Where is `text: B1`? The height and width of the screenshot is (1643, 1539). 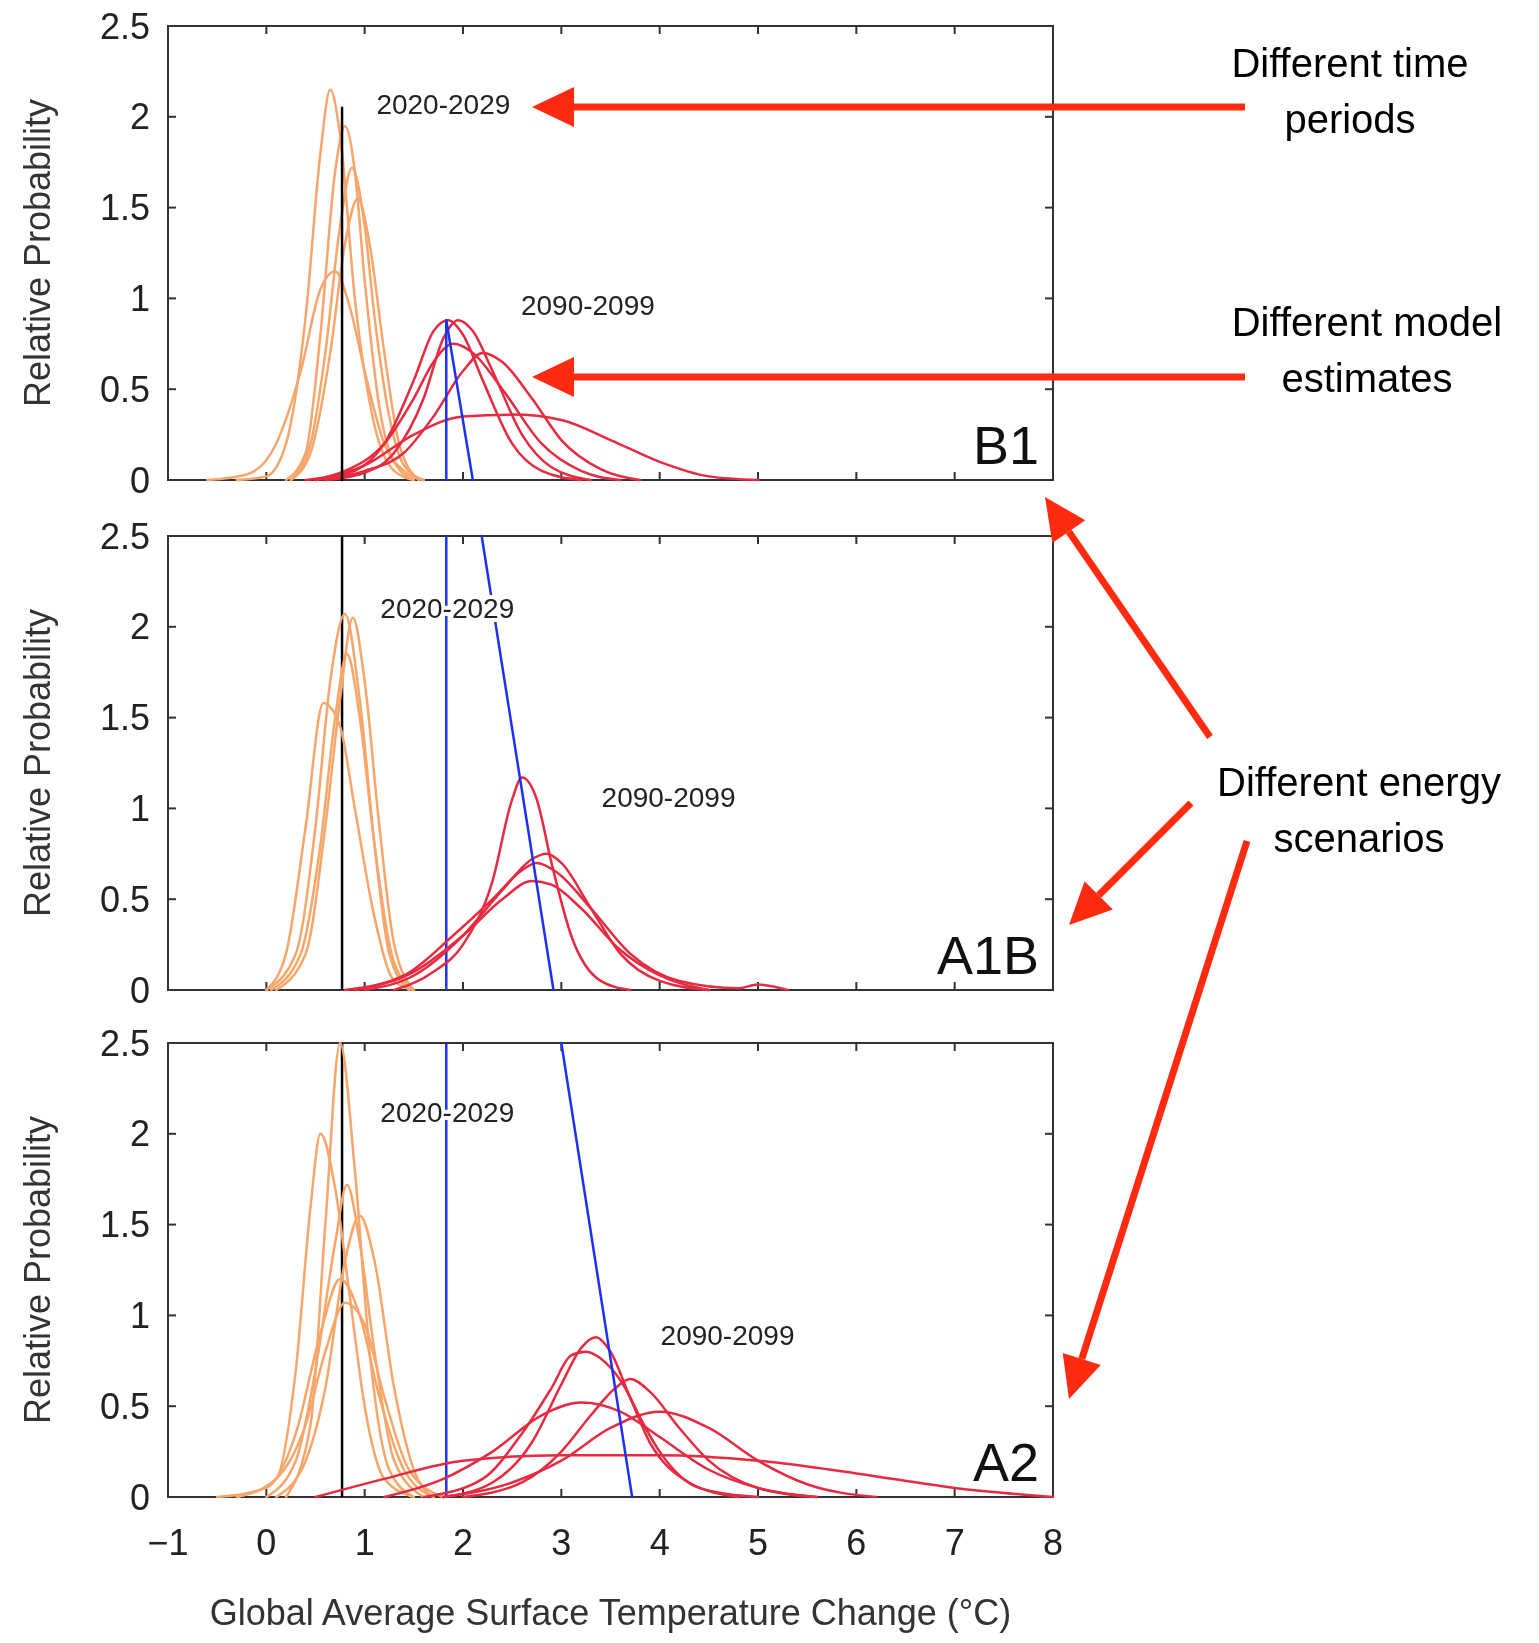 text: B1 is located at coordinates (1005, 445).